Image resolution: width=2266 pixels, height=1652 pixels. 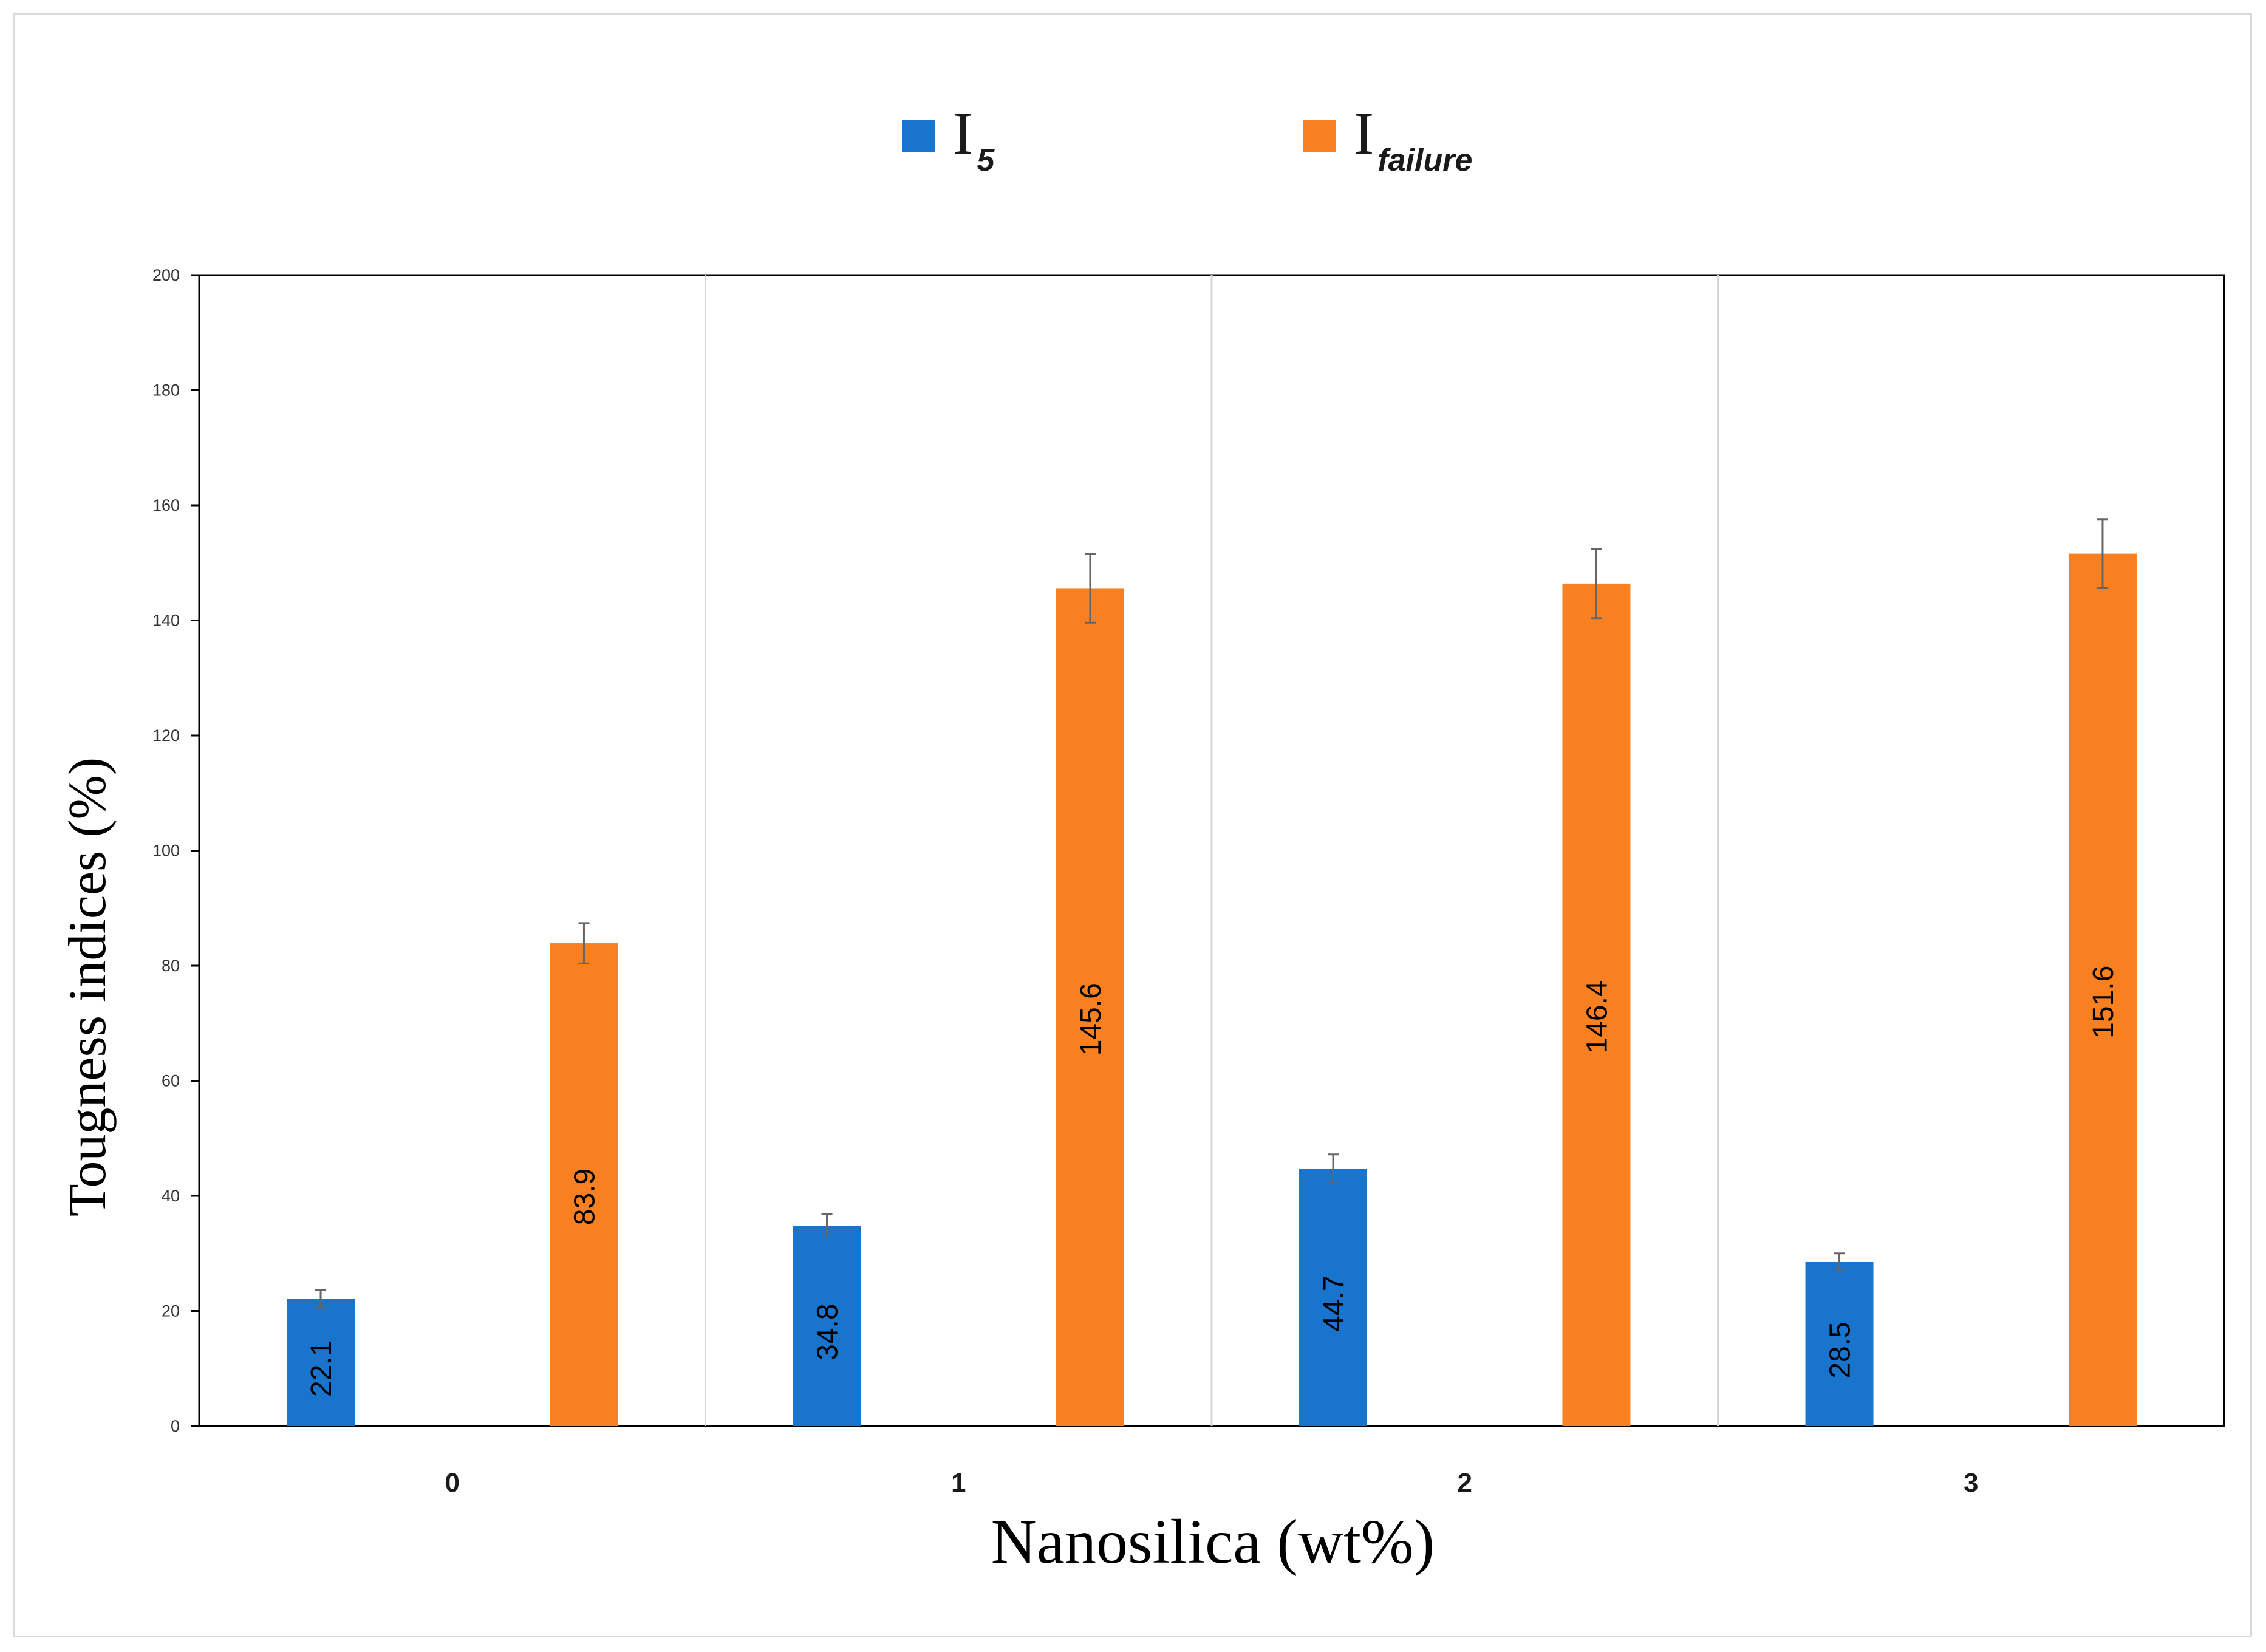 I want to click on y-tick-label: 160, so click(x=166, y=505).